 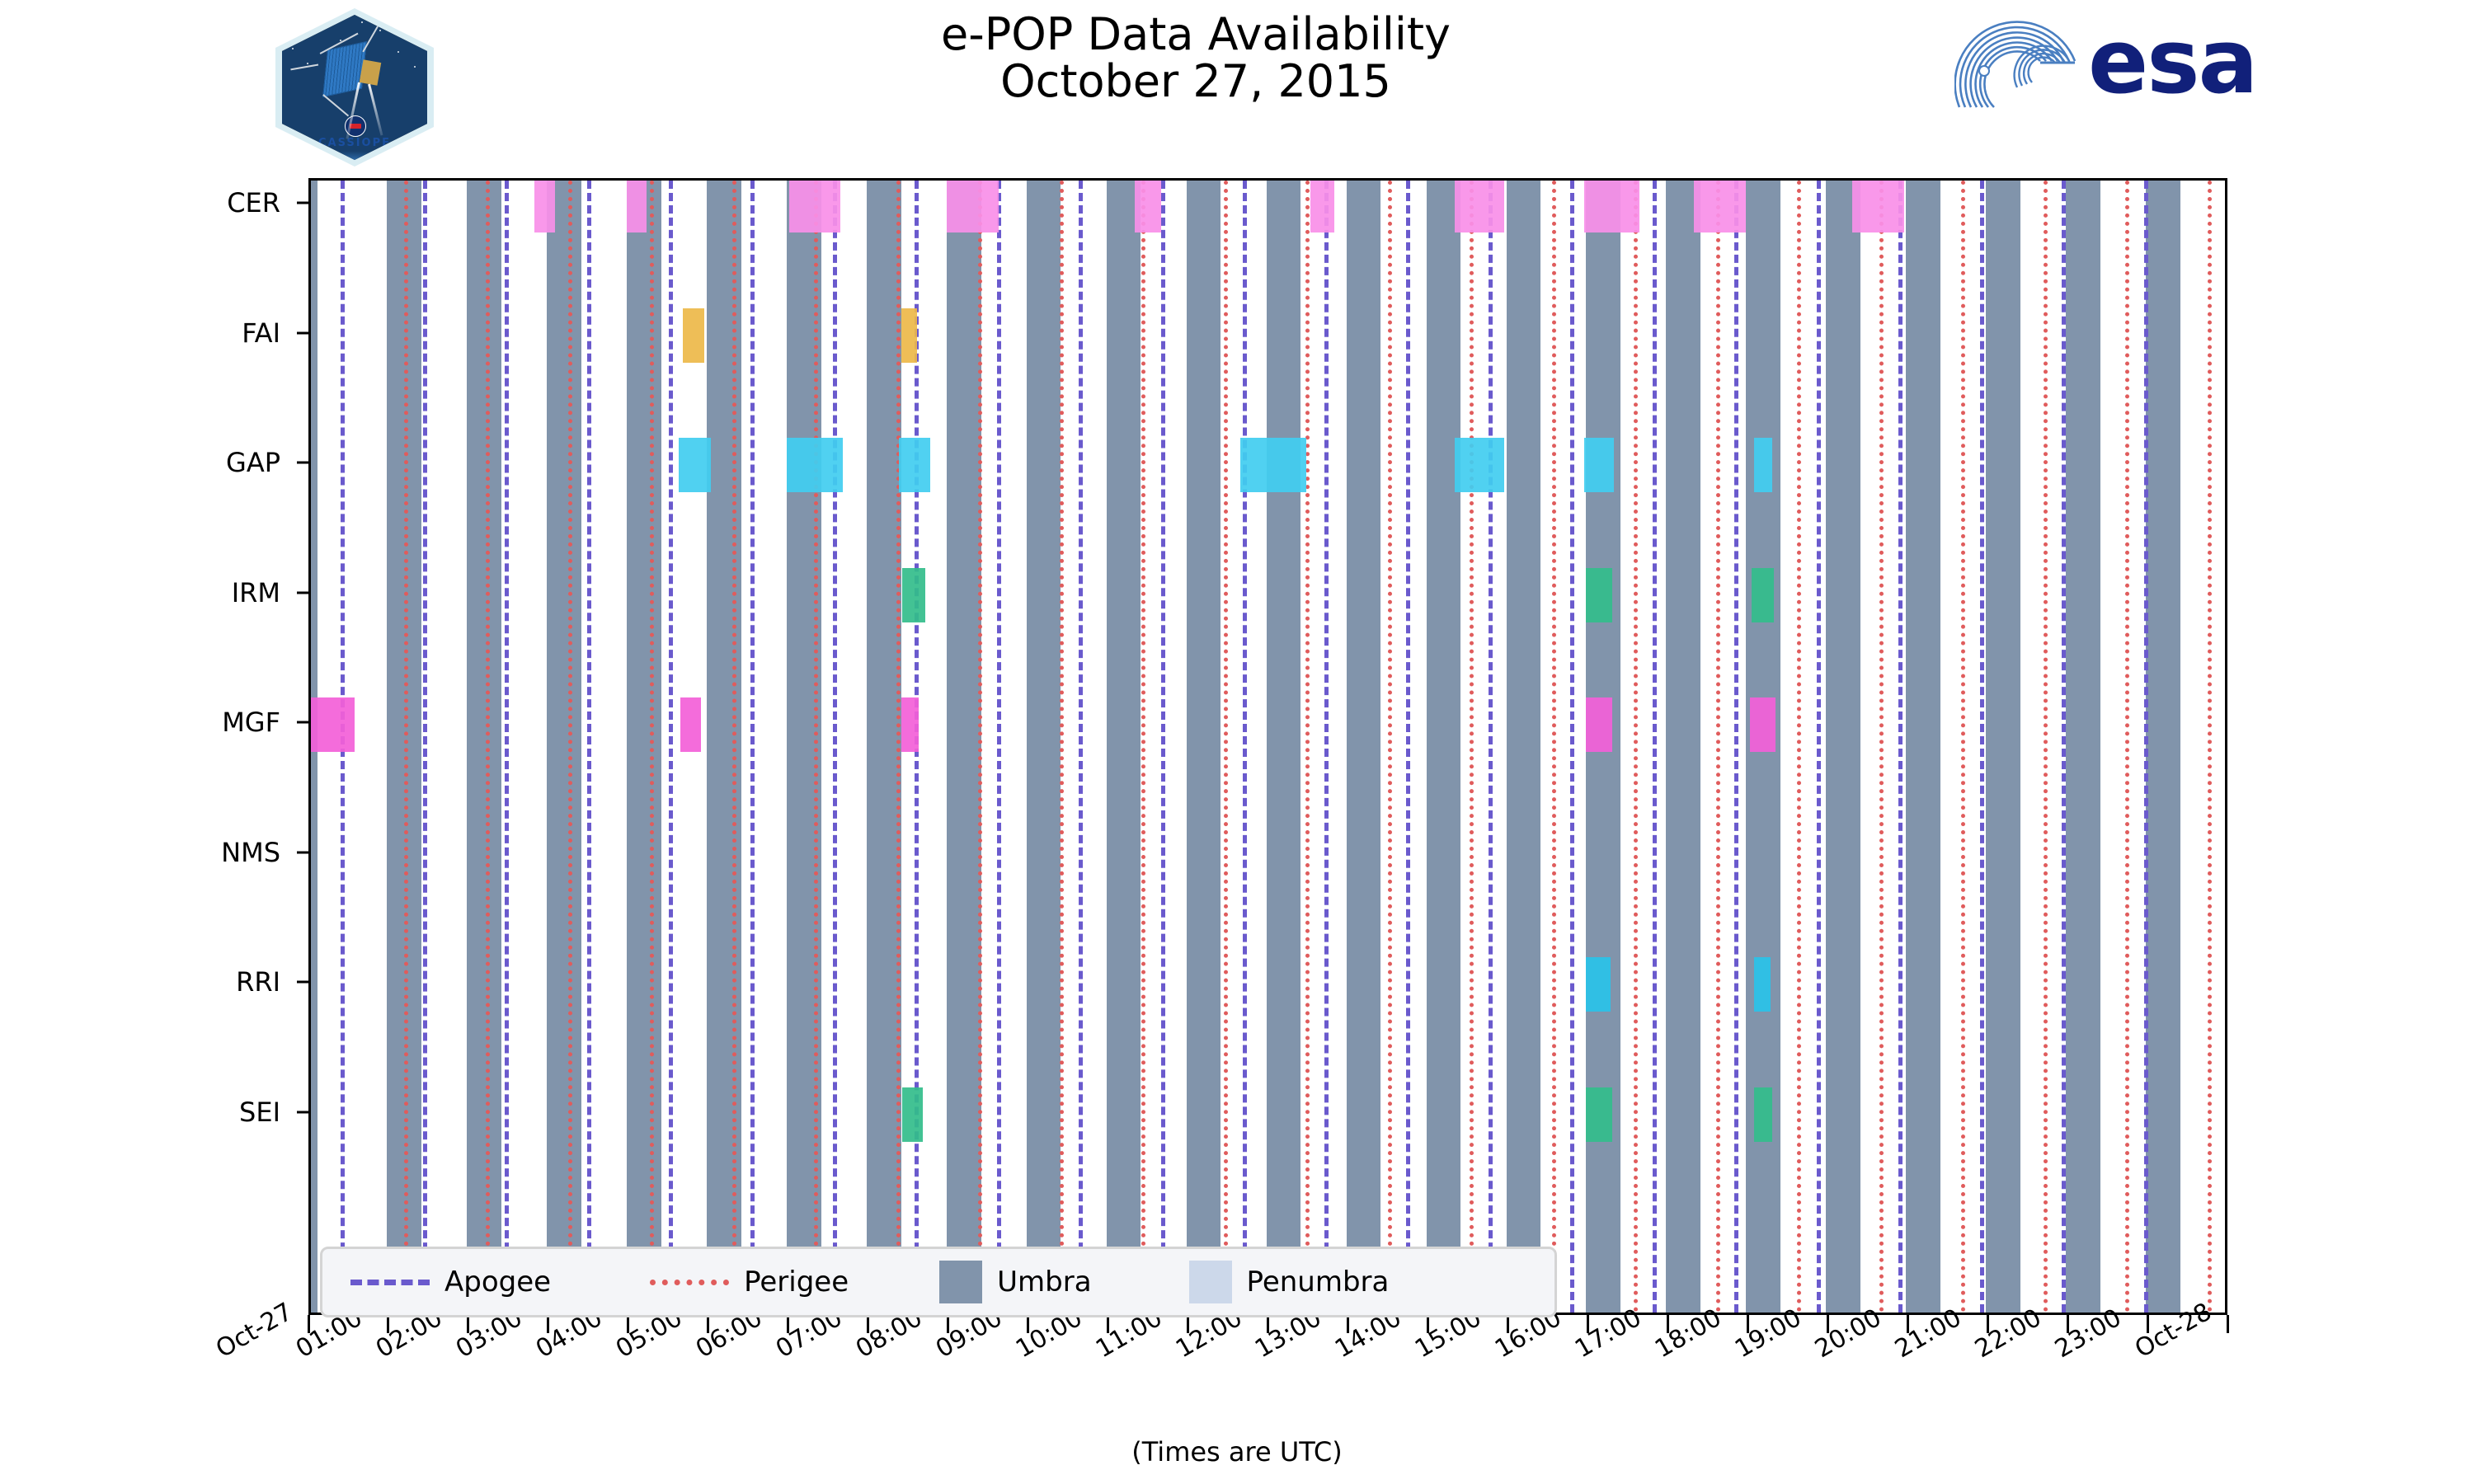 I want to click on chart-legend: Apogee Perigee Umbra Penumbra, so click(x=938, y=1282).